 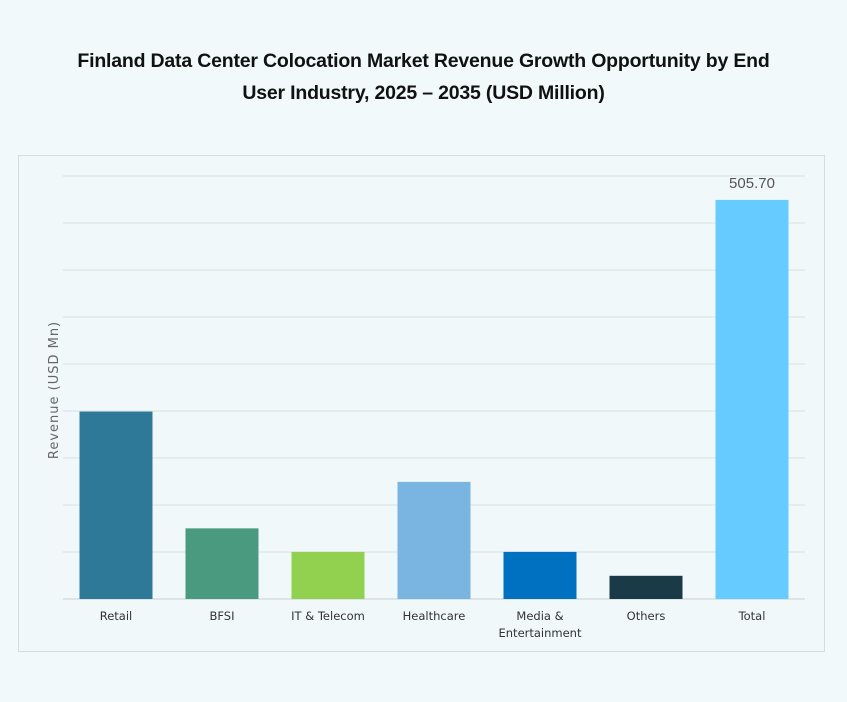 I want to click on bar-total, so click(x=752, y=399).